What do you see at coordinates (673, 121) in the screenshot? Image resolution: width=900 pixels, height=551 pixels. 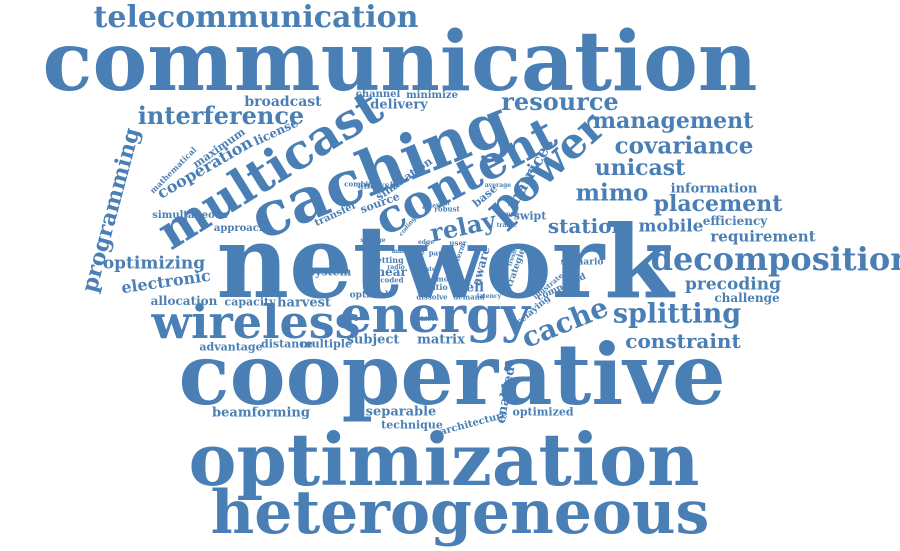 I see `word-management: management` at bounding box center [673, 121].